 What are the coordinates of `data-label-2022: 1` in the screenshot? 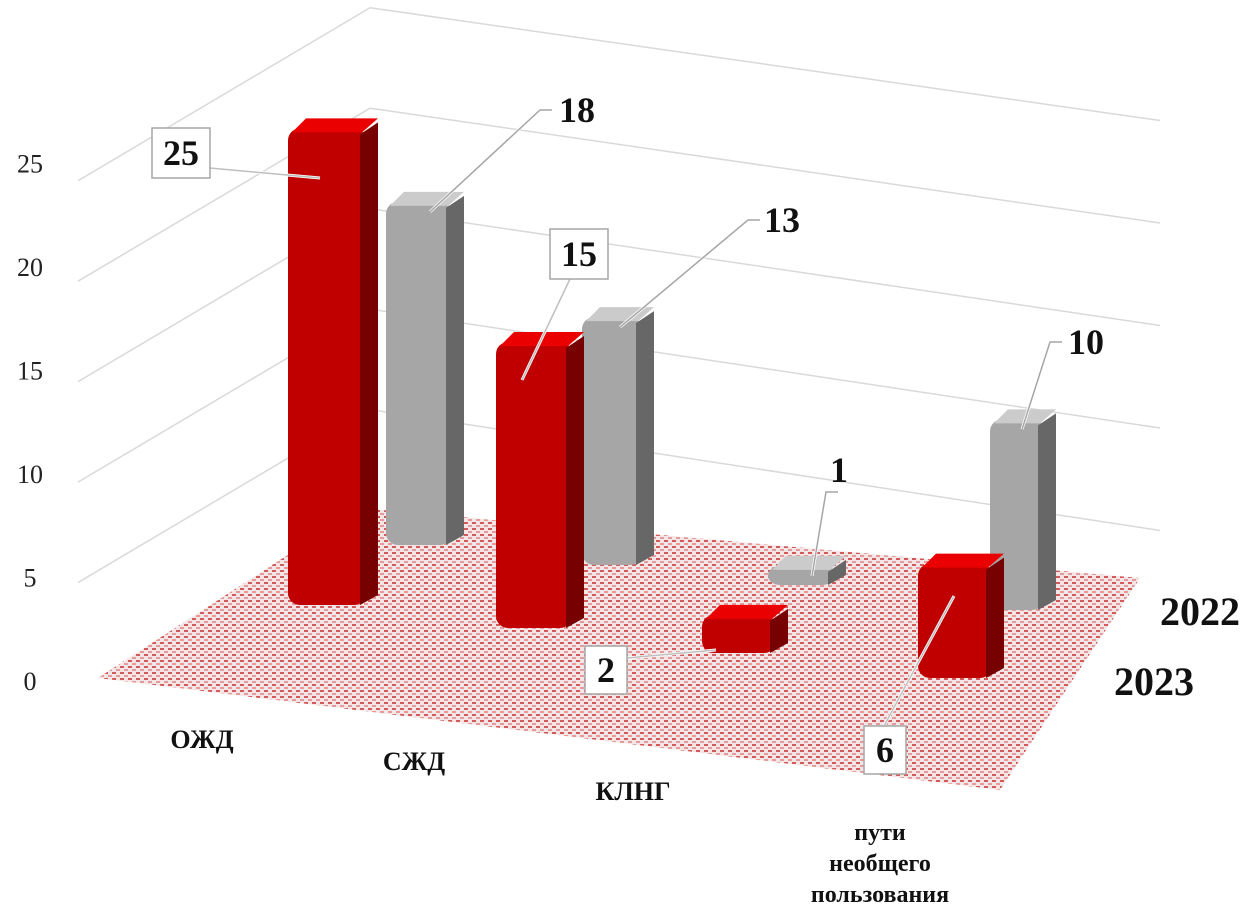 It's located at (839, 470).